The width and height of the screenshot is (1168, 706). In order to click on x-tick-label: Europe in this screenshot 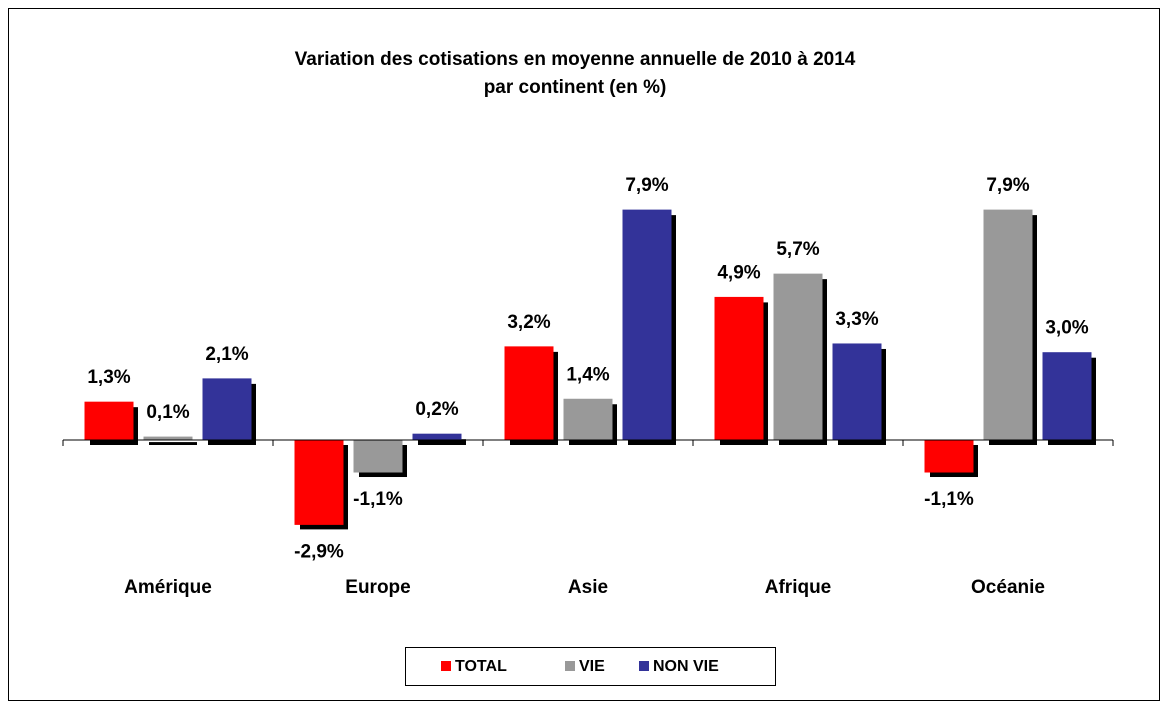, I will do `click(377, 587)`.